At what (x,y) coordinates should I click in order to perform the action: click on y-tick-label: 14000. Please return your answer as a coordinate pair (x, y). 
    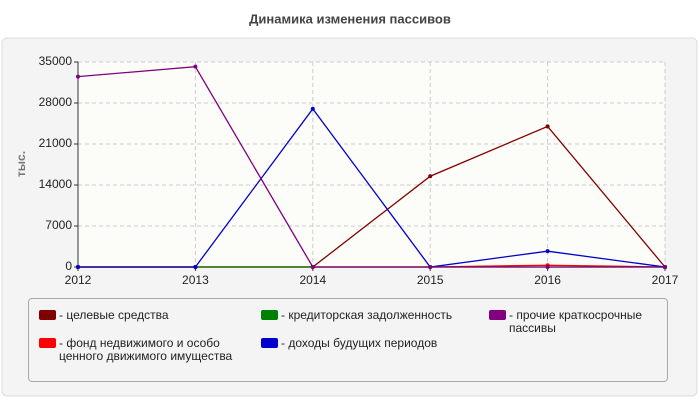
    Looking at the image, I should click on (56, 184).